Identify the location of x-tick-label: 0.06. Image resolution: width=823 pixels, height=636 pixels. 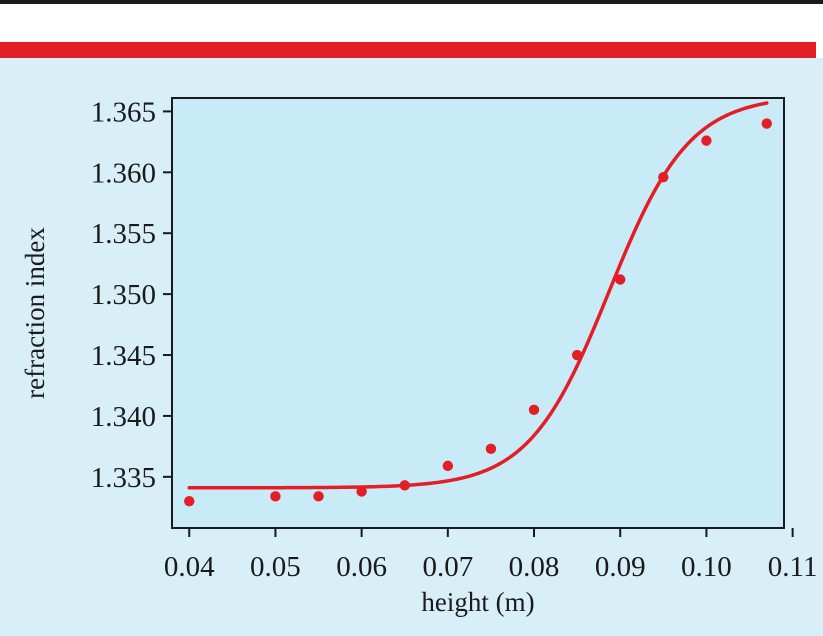
(361, 567).